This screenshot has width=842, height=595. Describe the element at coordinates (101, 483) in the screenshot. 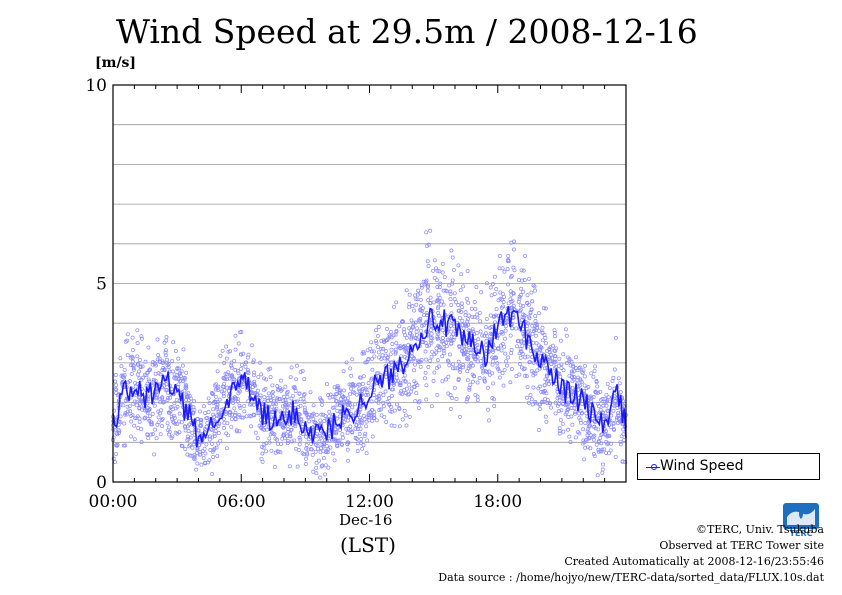

I see `y-tick-label: 0` at that location.